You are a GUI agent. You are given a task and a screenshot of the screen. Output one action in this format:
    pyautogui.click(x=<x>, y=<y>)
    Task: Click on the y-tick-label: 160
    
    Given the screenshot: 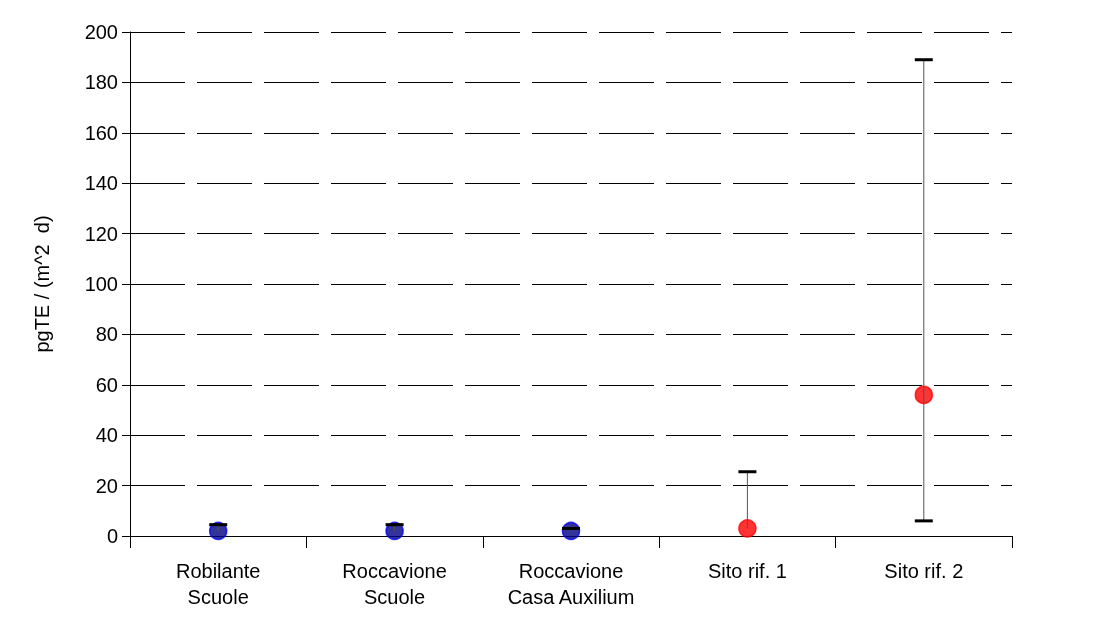 What is the action you would take?
    pyautogui.click(x=101, y=132)
    